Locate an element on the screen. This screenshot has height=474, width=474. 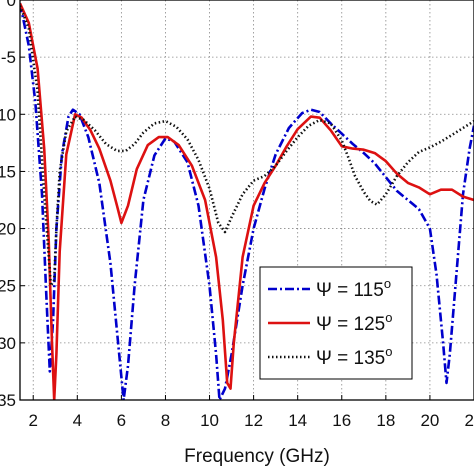
x-tick-label: 14 is located at coordinates (297, 420).